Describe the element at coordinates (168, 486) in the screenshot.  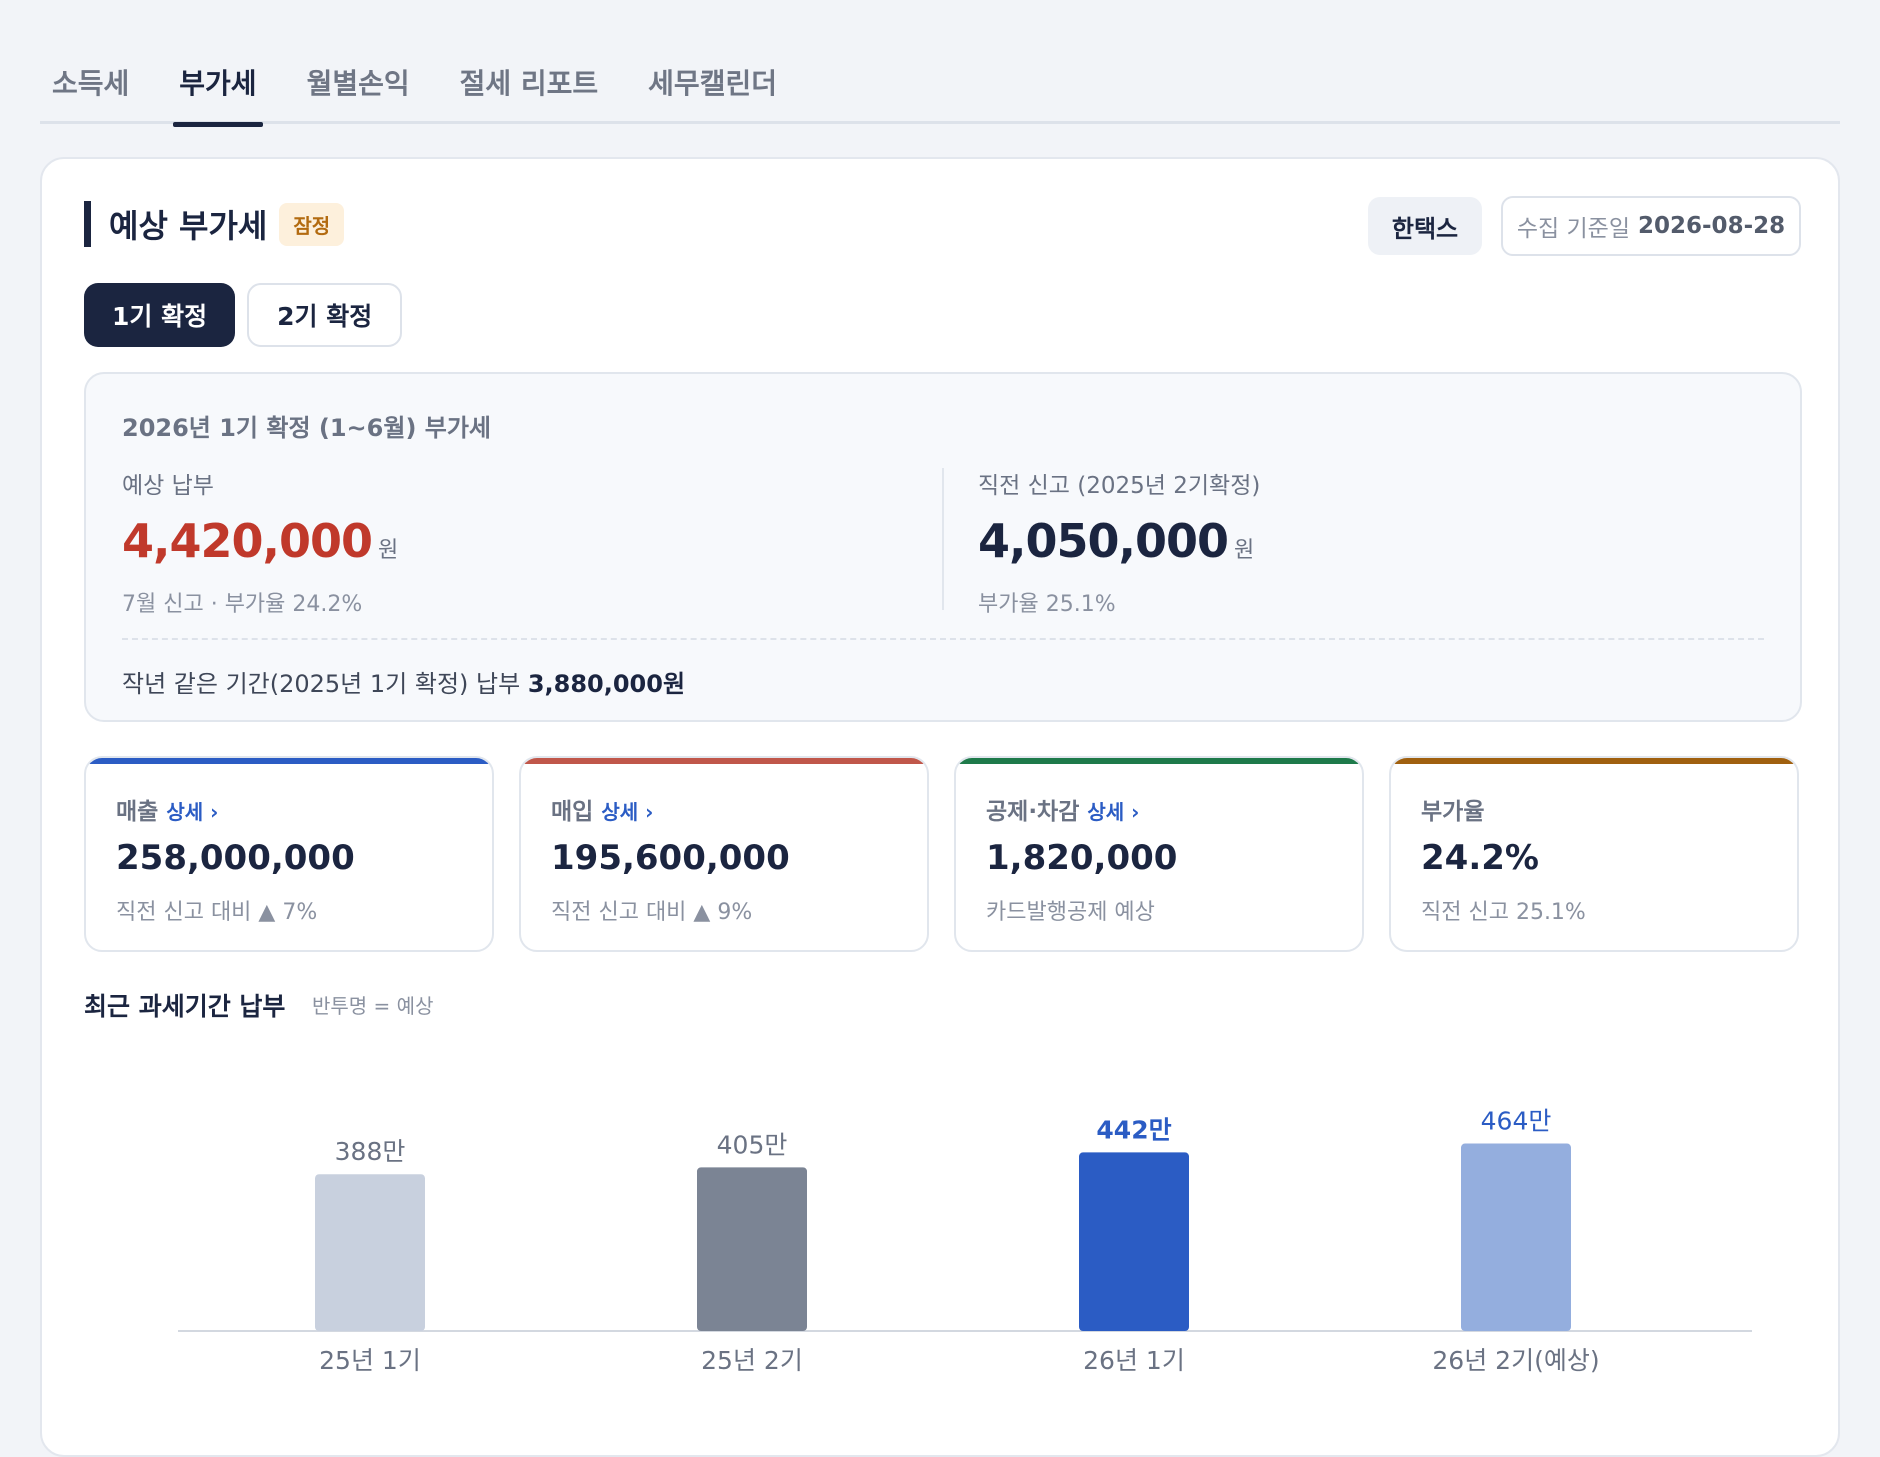
I see `expected-label: 예상 납부` at that location.